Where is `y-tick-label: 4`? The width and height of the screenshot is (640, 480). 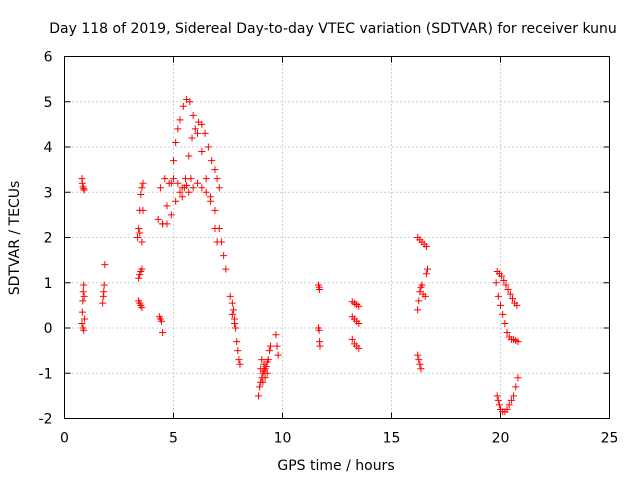
y-tick-label: 4 is located at coordinates (48, 148).